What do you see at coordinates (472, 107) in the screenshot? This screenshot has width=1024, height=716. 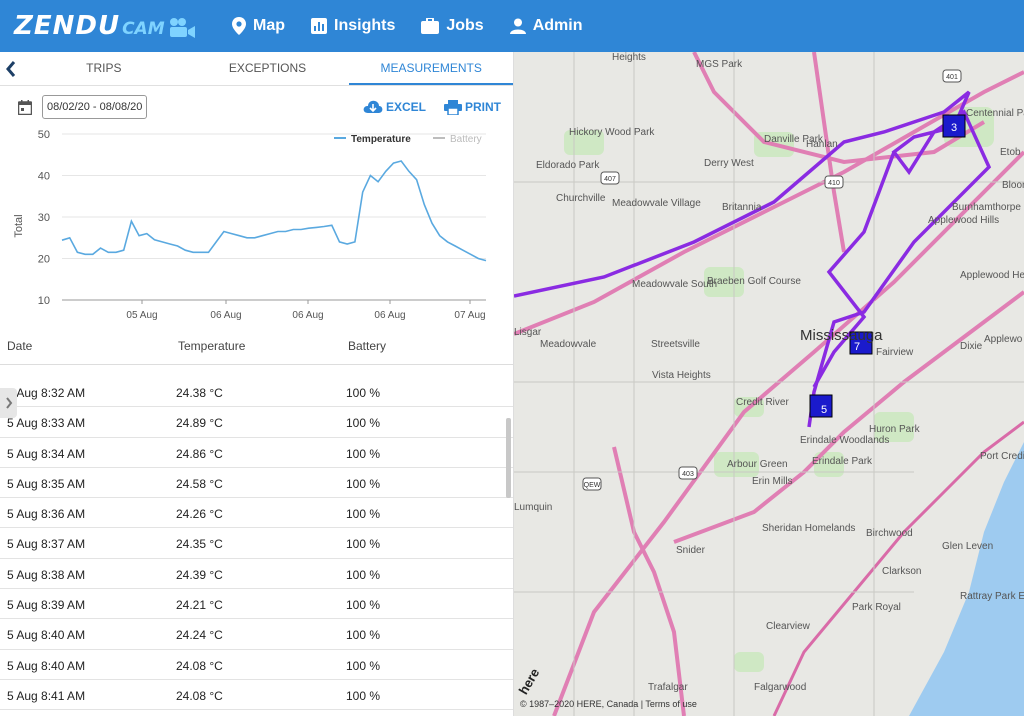 I see `print-button: PRINT` at bounding box center [472, 107].